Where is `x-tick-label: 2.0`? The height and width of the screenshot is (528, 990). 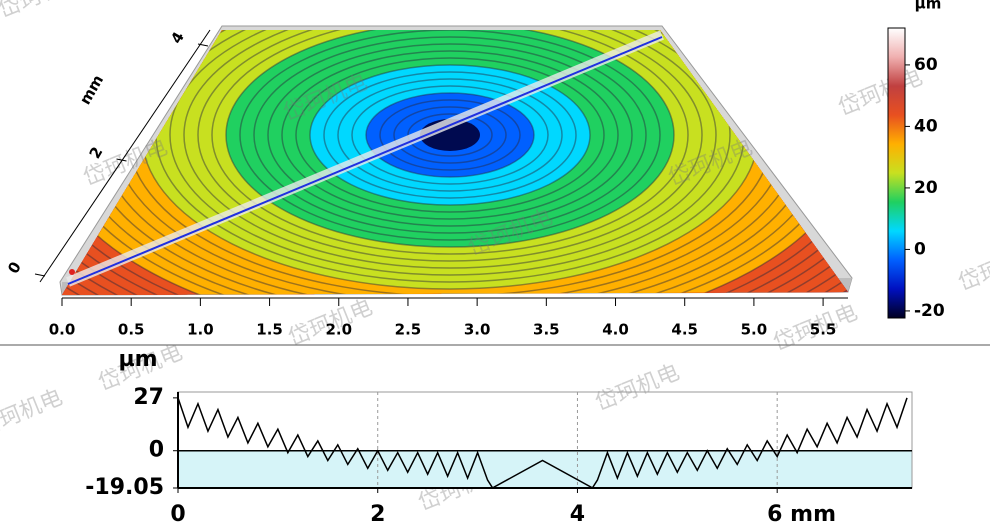
x-tick-label: 2.0 is located at coordinates (338, 330).